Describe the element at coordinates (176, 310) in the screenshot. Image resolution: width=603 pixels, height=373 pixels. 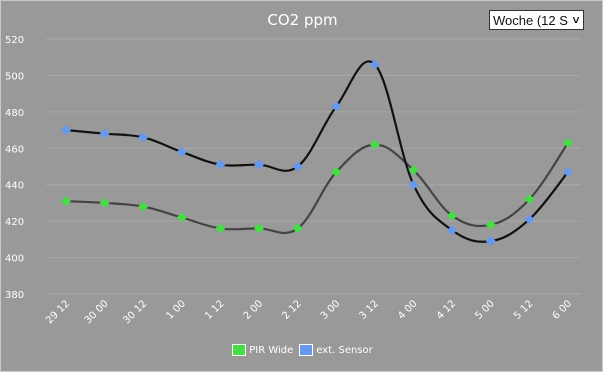
I see `x-tick-label: 1 00` at that location.